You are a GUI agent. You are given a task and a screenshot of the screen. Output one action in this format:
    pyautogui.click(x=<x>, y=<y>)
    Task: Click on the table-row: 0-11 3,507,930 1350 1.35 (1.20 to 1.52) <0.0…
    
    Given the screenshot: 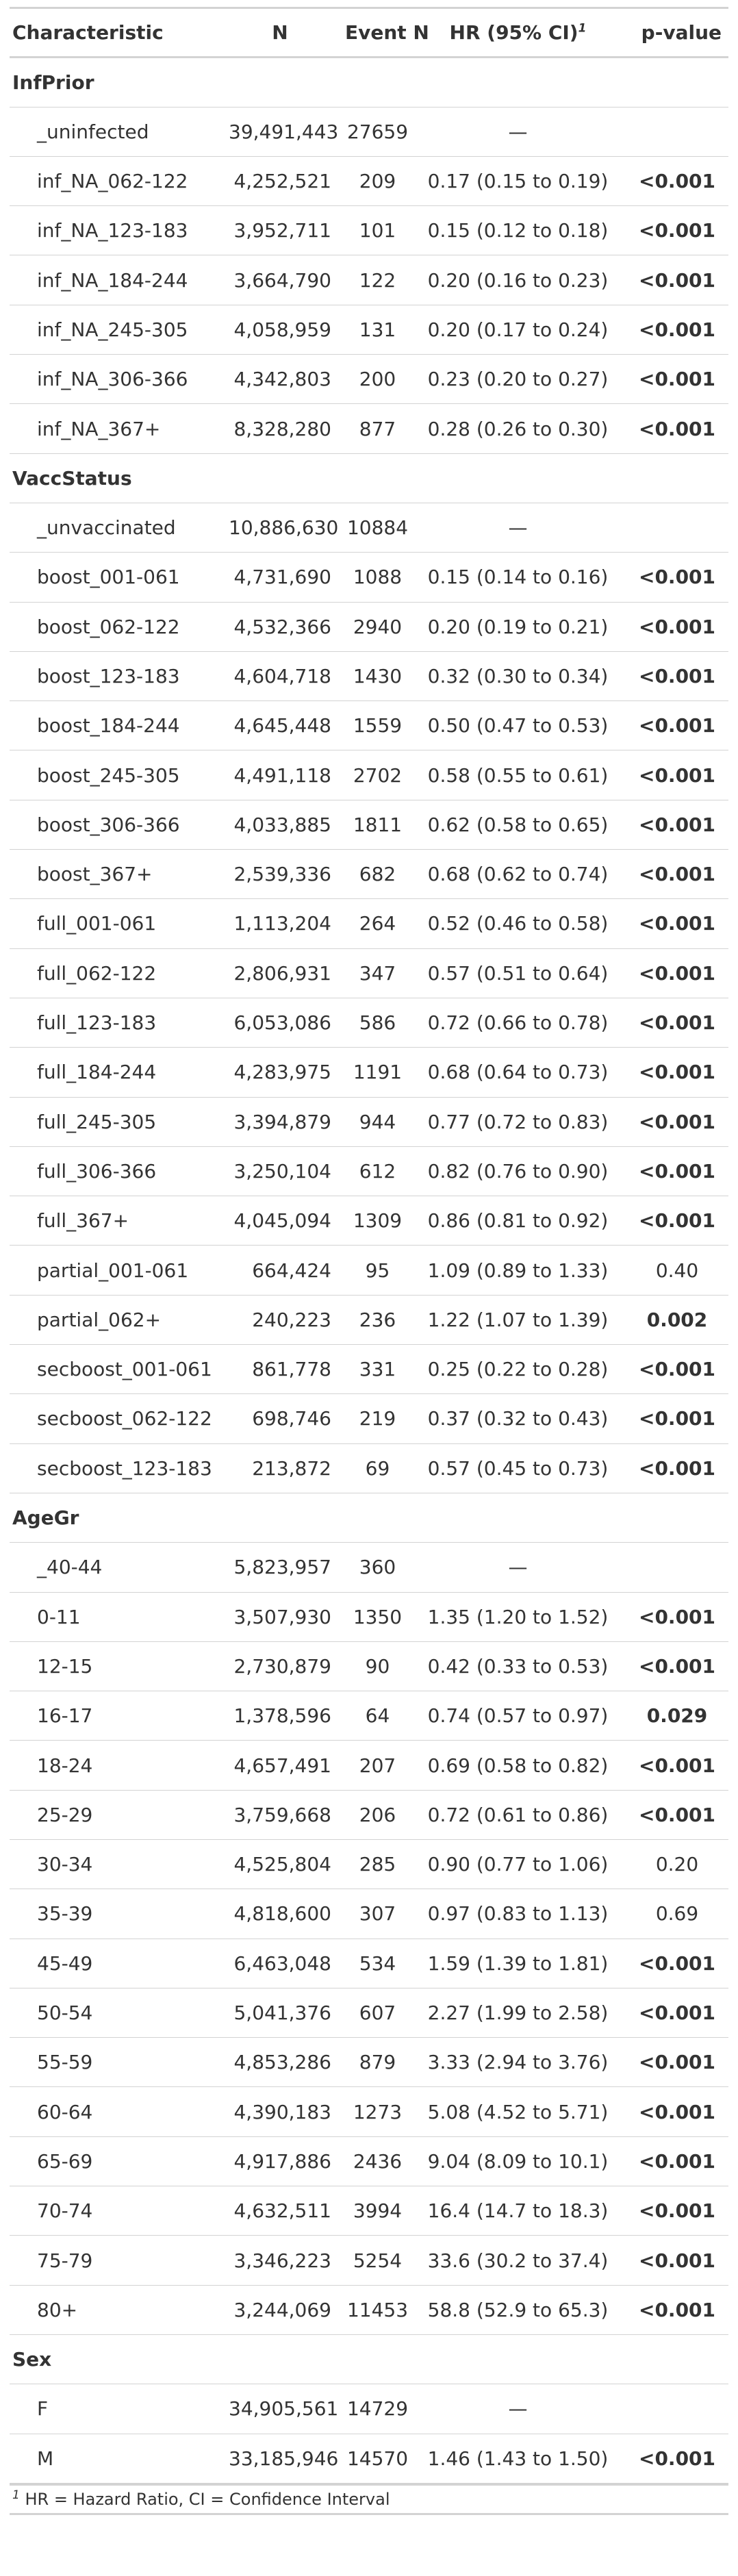 What is the action you would take?
    pyautogui.click(x=369, y=1617)
    